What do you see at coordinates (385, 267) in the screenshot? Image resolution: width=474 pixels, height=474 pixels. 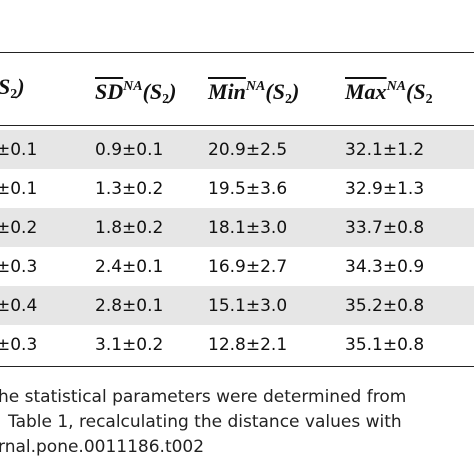 I see `table-cell: 34.3±0.9` at bounding box center [385, 267].